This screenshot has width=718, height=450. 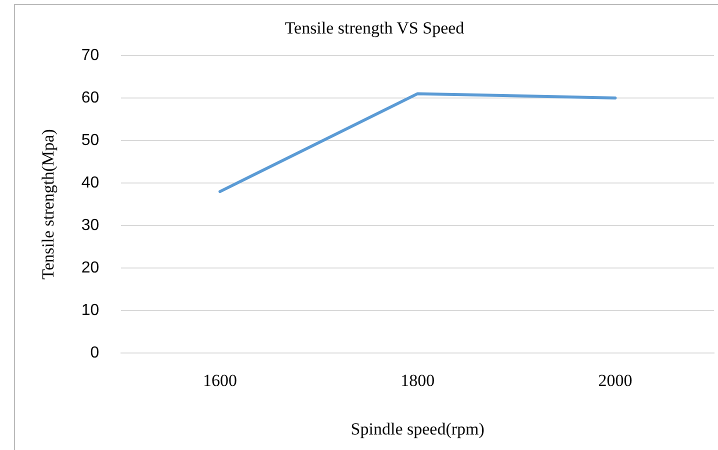 What do you see at coordinates (90, 311) in the screenshot?
I see `y-tick-label: 10` at bounding box center [90, 311].